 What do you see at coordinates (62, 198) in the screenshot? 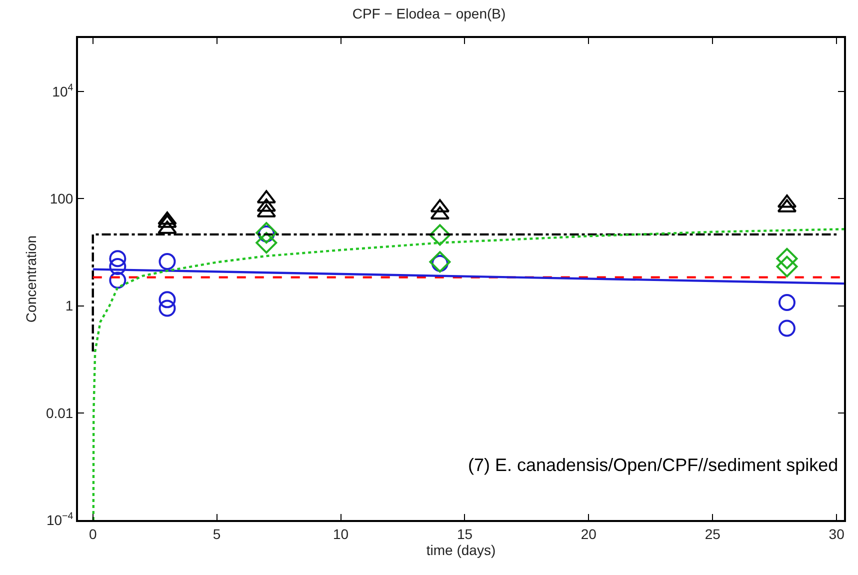
I see `y-tick-label: 100` at bounding box center [62, 198].